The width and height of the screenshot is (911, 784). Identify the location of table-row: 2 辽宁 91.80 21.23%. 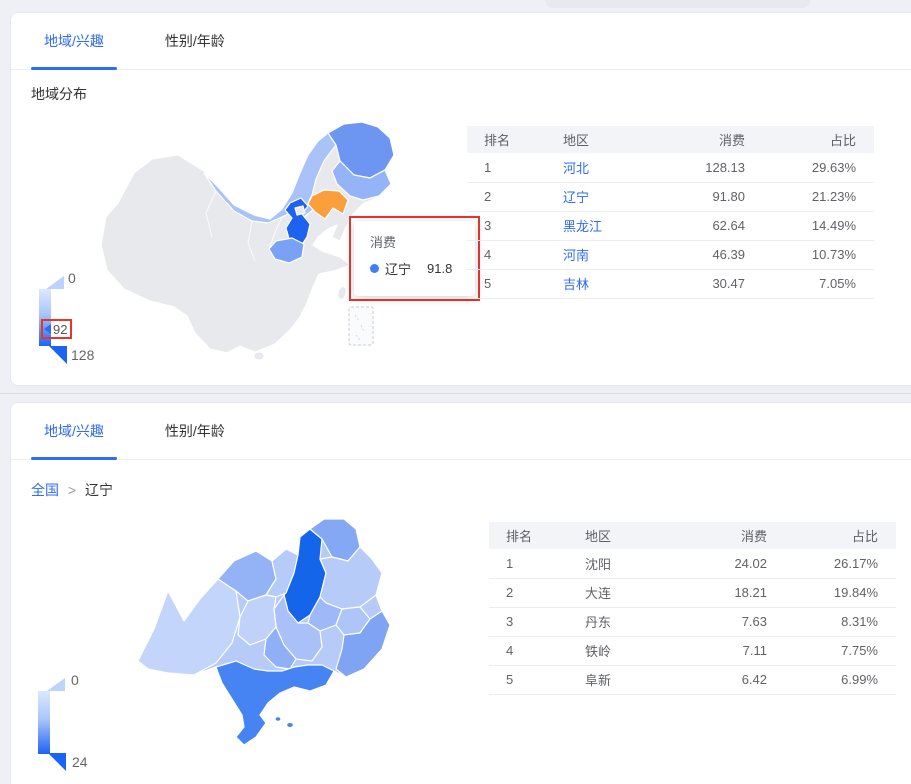
(670, 197).